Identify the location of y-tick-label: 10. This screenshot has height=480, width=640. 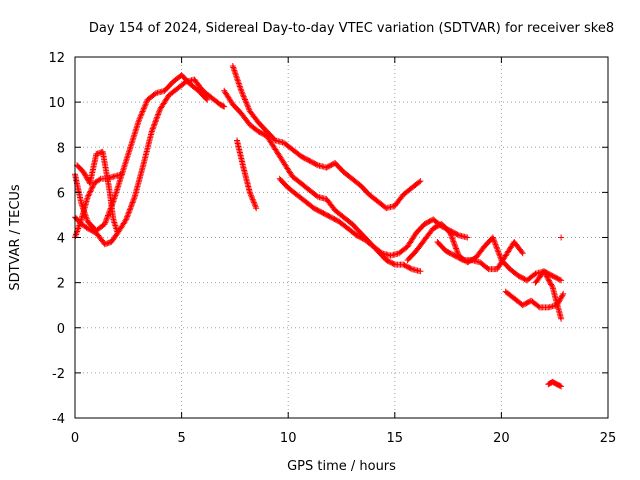
(56, 103).